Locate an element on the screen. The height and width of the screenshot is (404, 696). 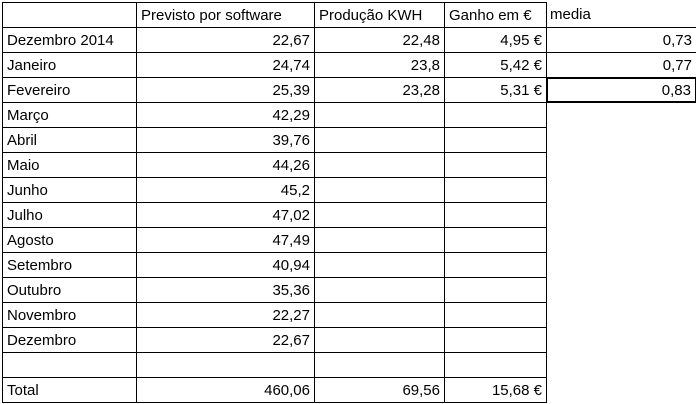
cell: 25,39 is located at coordinates (225, 90).